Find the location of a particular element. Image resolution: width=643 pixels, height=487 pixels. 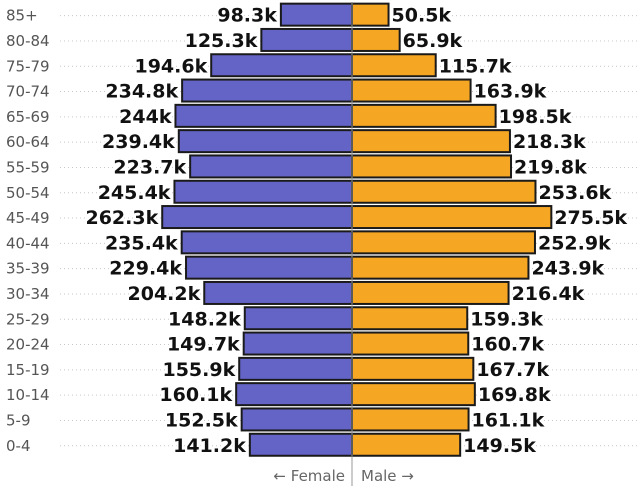

female-value-15-19: 155.9k is located at coordinates (198, 370).